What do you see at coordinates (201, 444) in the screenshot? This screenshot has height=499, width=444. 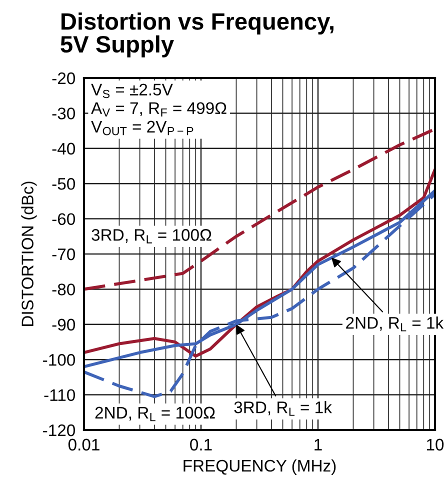 I see `x-tick-label: 0.1` at bounding box center [201, 444].